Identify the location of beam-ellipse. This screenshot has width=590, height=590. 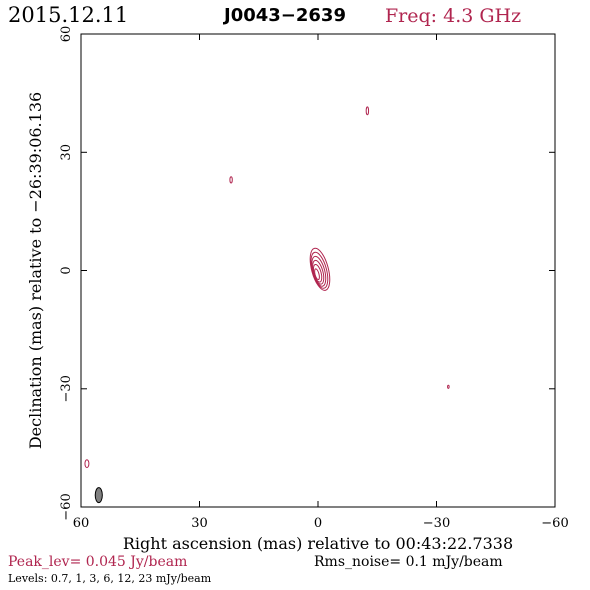
(98, 495).